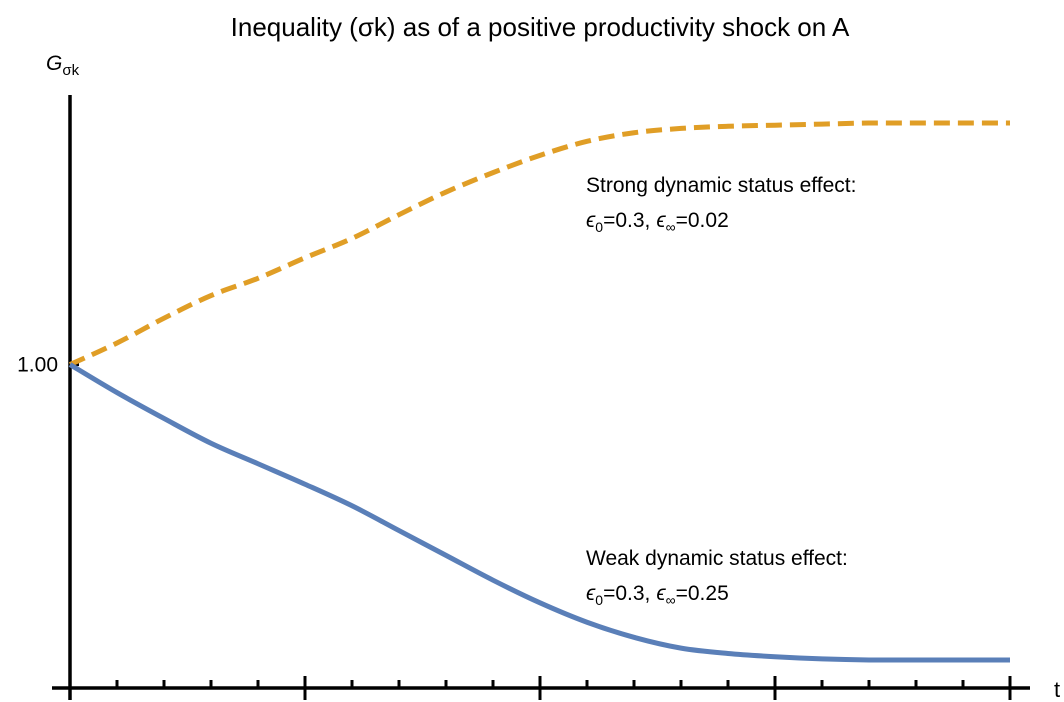 Image resolution: width=1064 pixels, height=702 pixels. Describe the element at coordinates (70, 70) in the screenshot. I see `y-label-sub: σk` at that location.